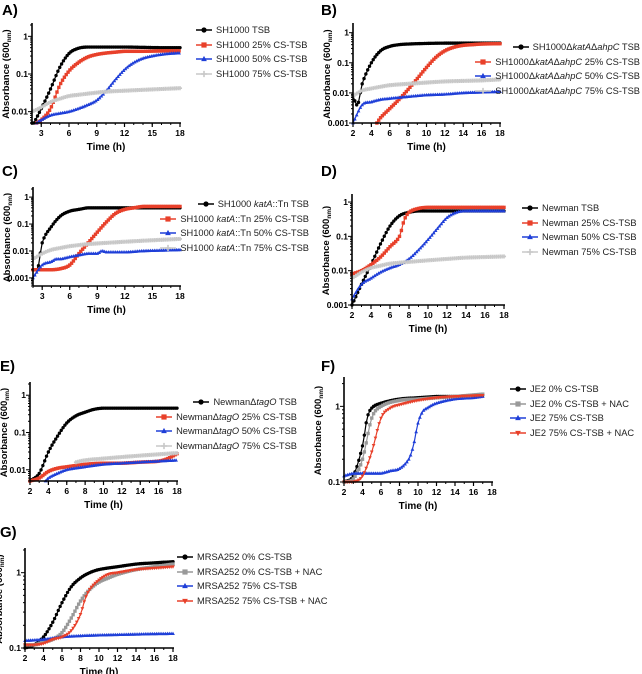  I want to click on x-axis-title: Time (h), so click(103, 505).